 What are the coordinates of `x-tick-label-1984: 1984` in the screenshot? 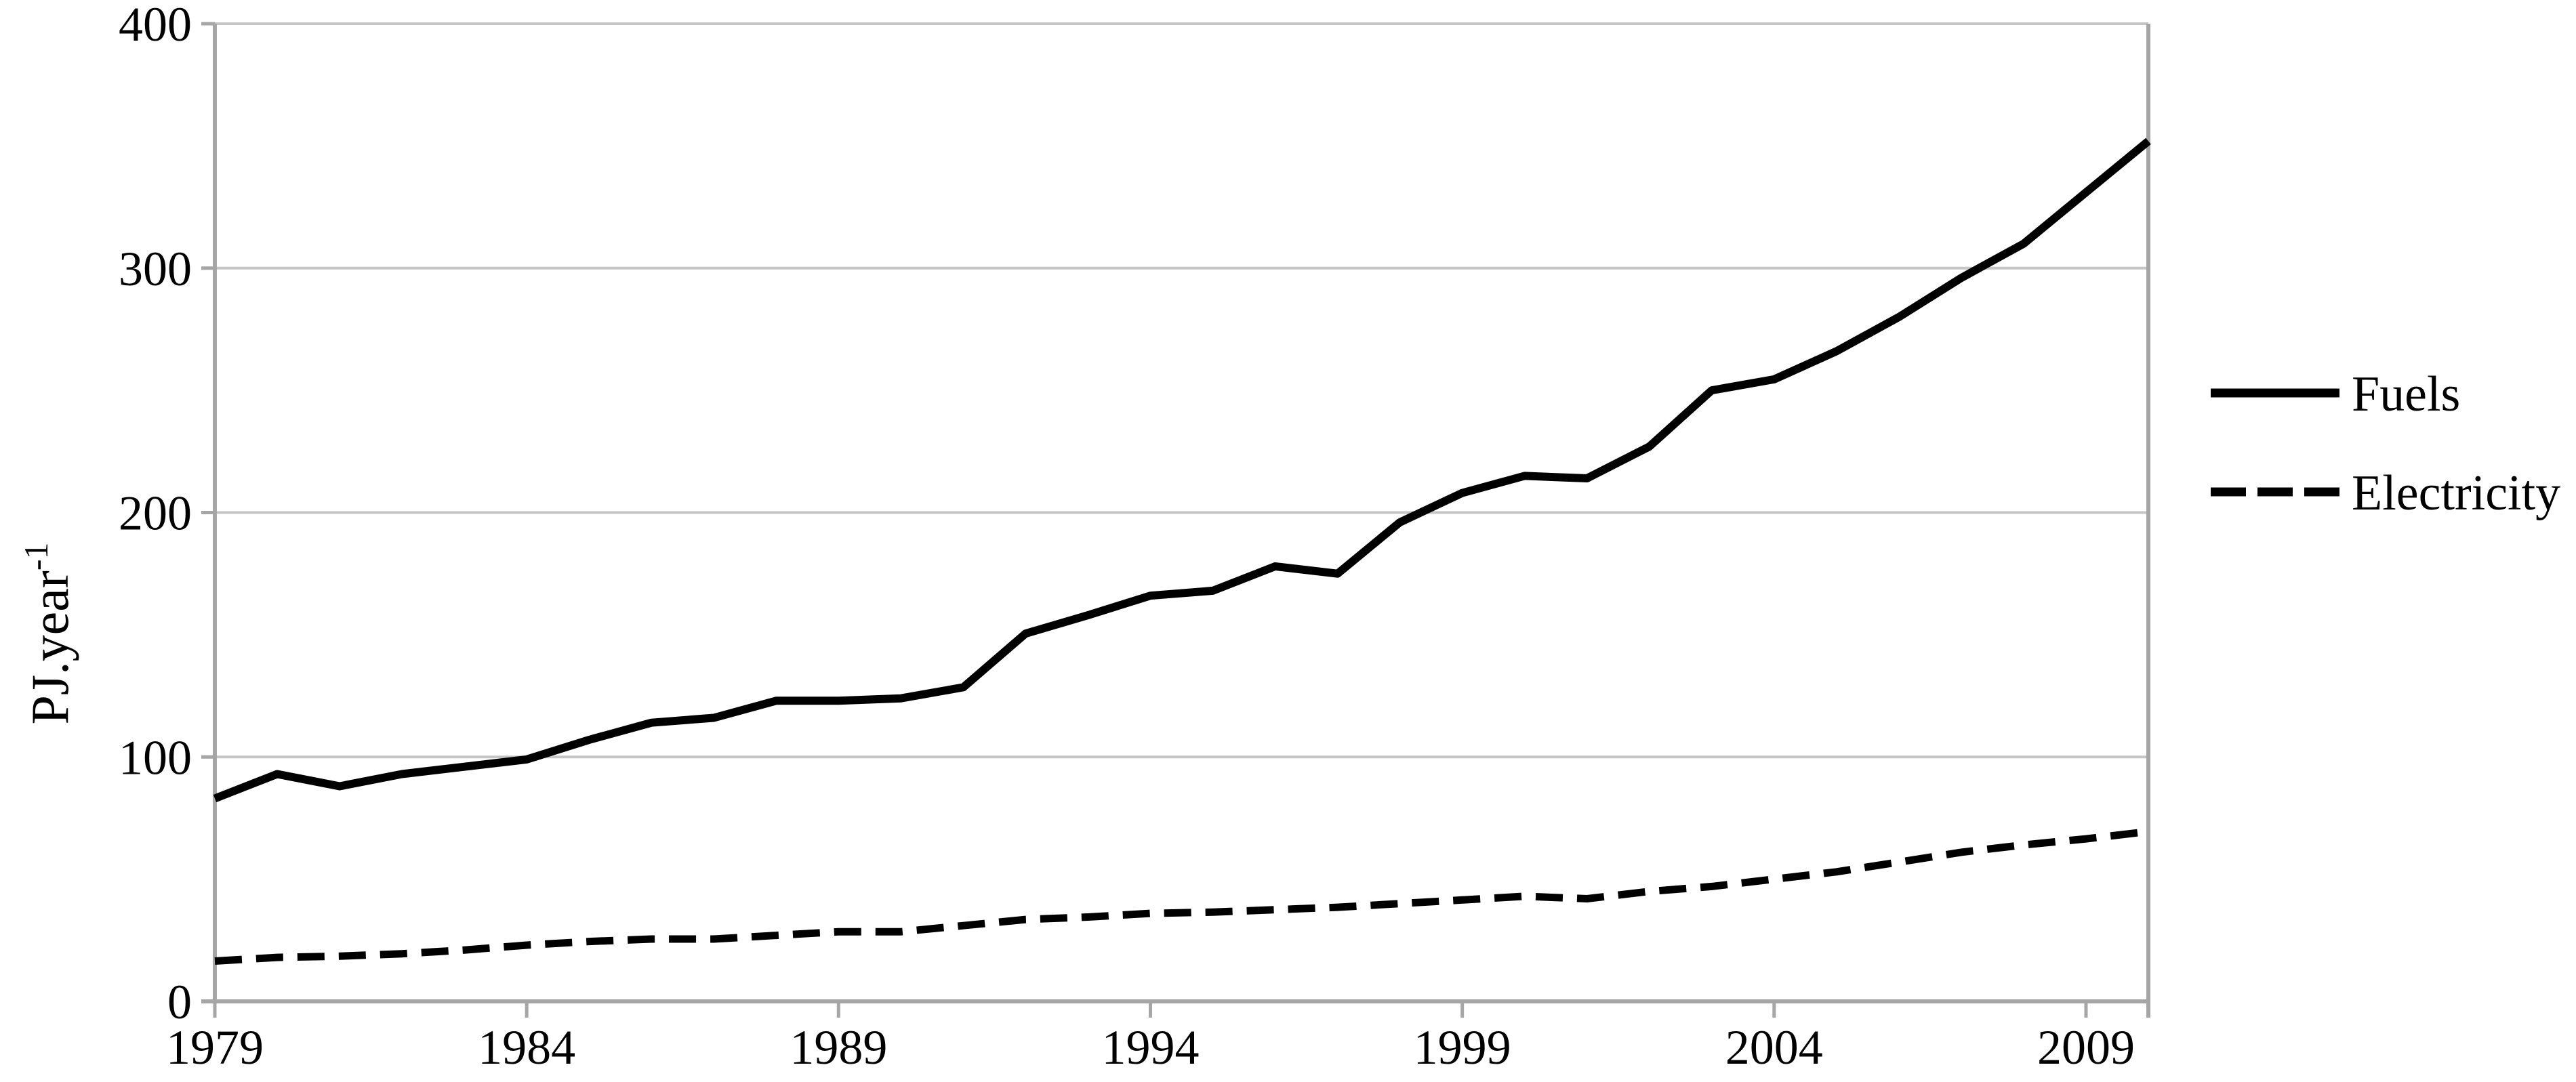 It's located at (527, 1047).